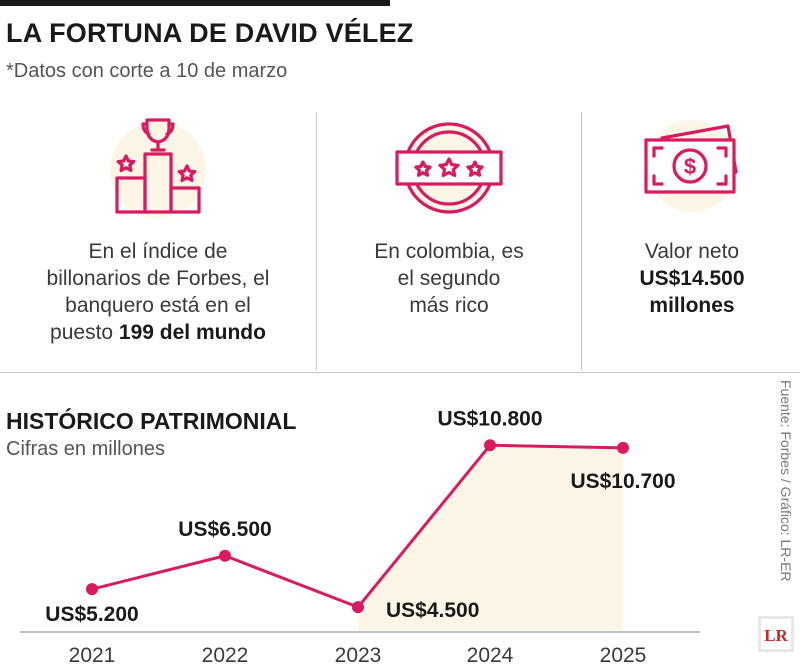 The width and height of the screenshot is (800, 666). I want to click on section-divider, so click(400, 372).